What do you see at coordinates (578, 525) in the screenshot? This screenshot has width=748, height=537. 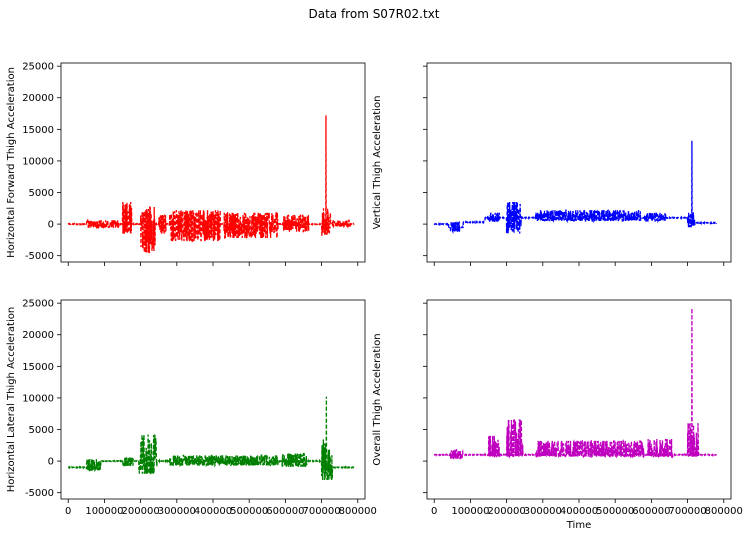 I see `x-axis-label: Time` at bounding box center [578, 525].